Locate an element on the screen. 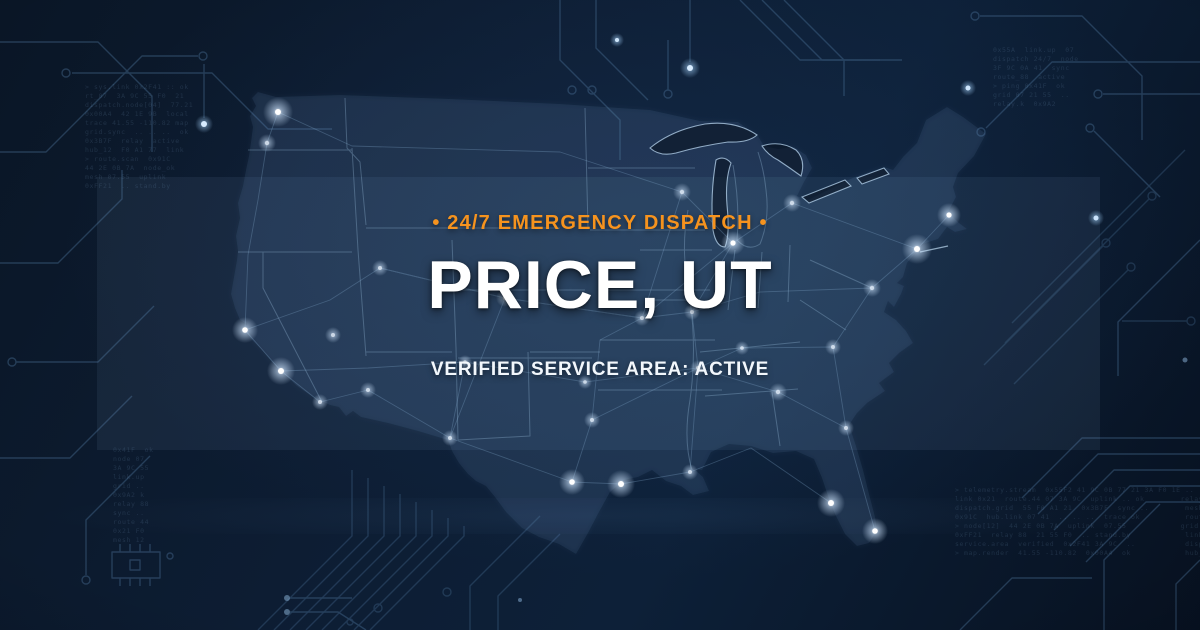 The height and width of the screenshot is (630, 1200). tagline-text: • 24/7 EMERGENCY DISPATCH • is located at coordinates (600, 223).